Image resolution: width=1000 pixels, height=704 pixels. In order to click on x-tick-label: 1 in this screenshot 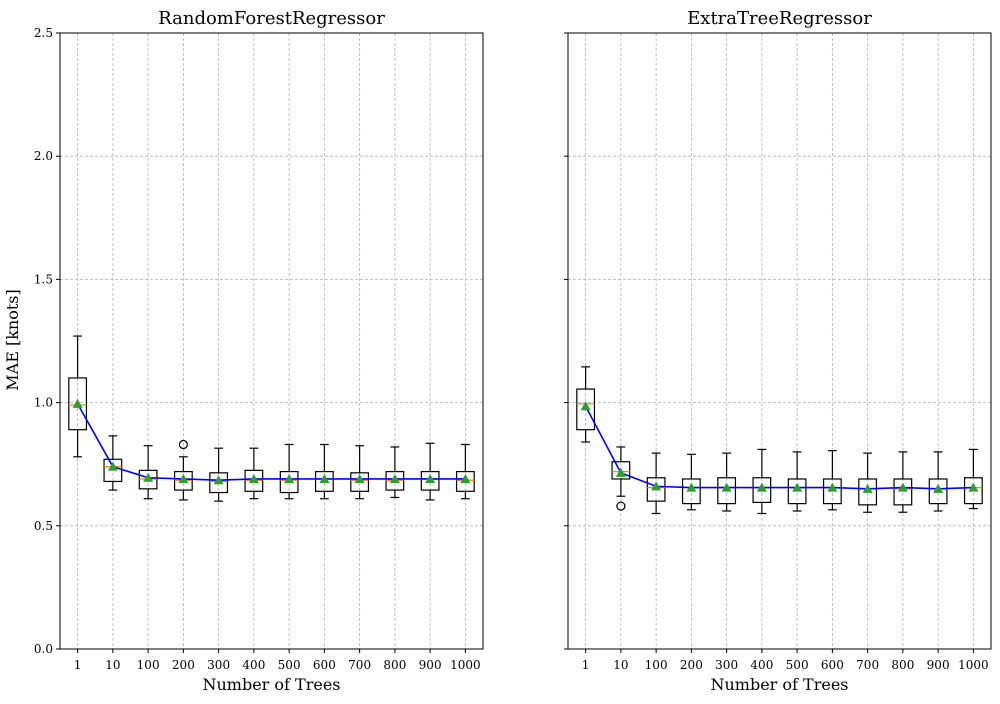, I will do `click(78, 665)`.